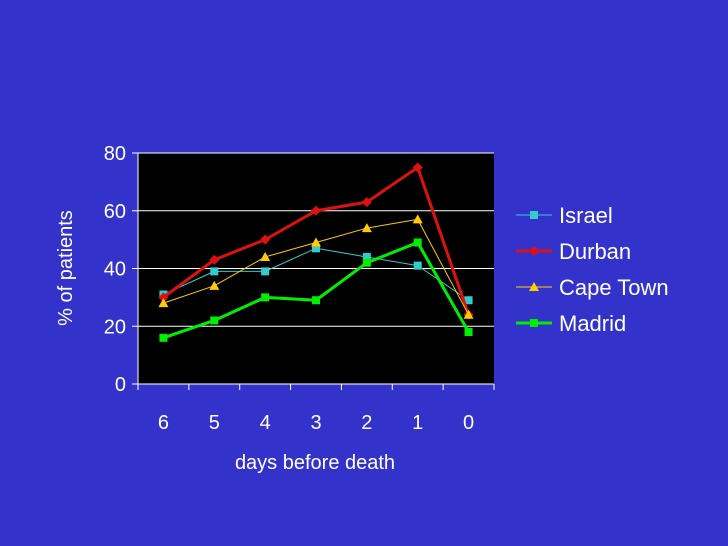 This screenshot has width=728, height=546. Describe the element at coordinates (366, 423) in the screenshot. I see `x-tick-label: 2` at that location.